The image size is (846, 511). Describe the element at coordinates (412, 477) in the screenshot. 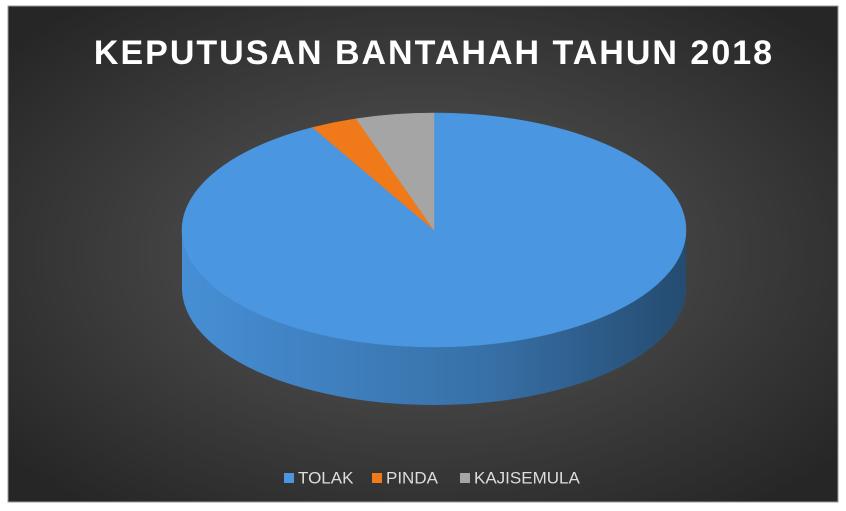

I see `legend-label: PINDA` at that location.